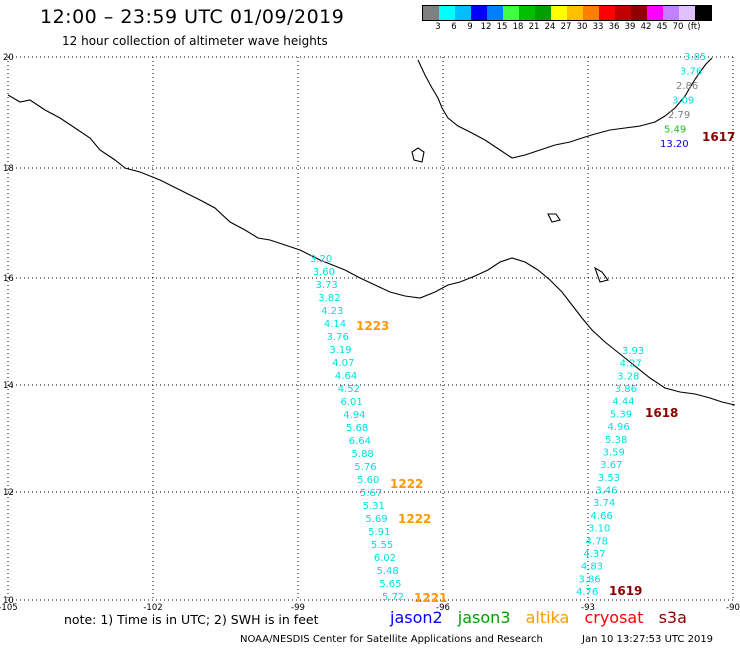 The width and height of the screenshot is (740, 650). I want to click on swh-value: 4.52, so click(349, 389).